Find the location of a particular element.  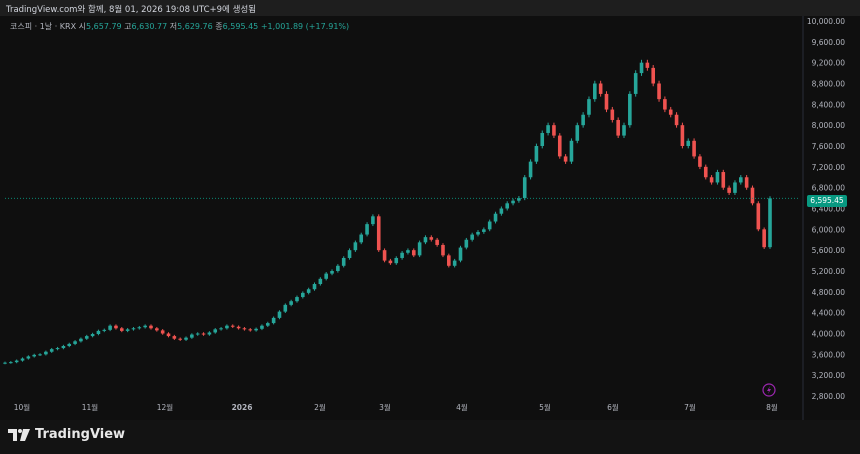

tradingview-logo: TradingView is located at coordinates (66, 434).